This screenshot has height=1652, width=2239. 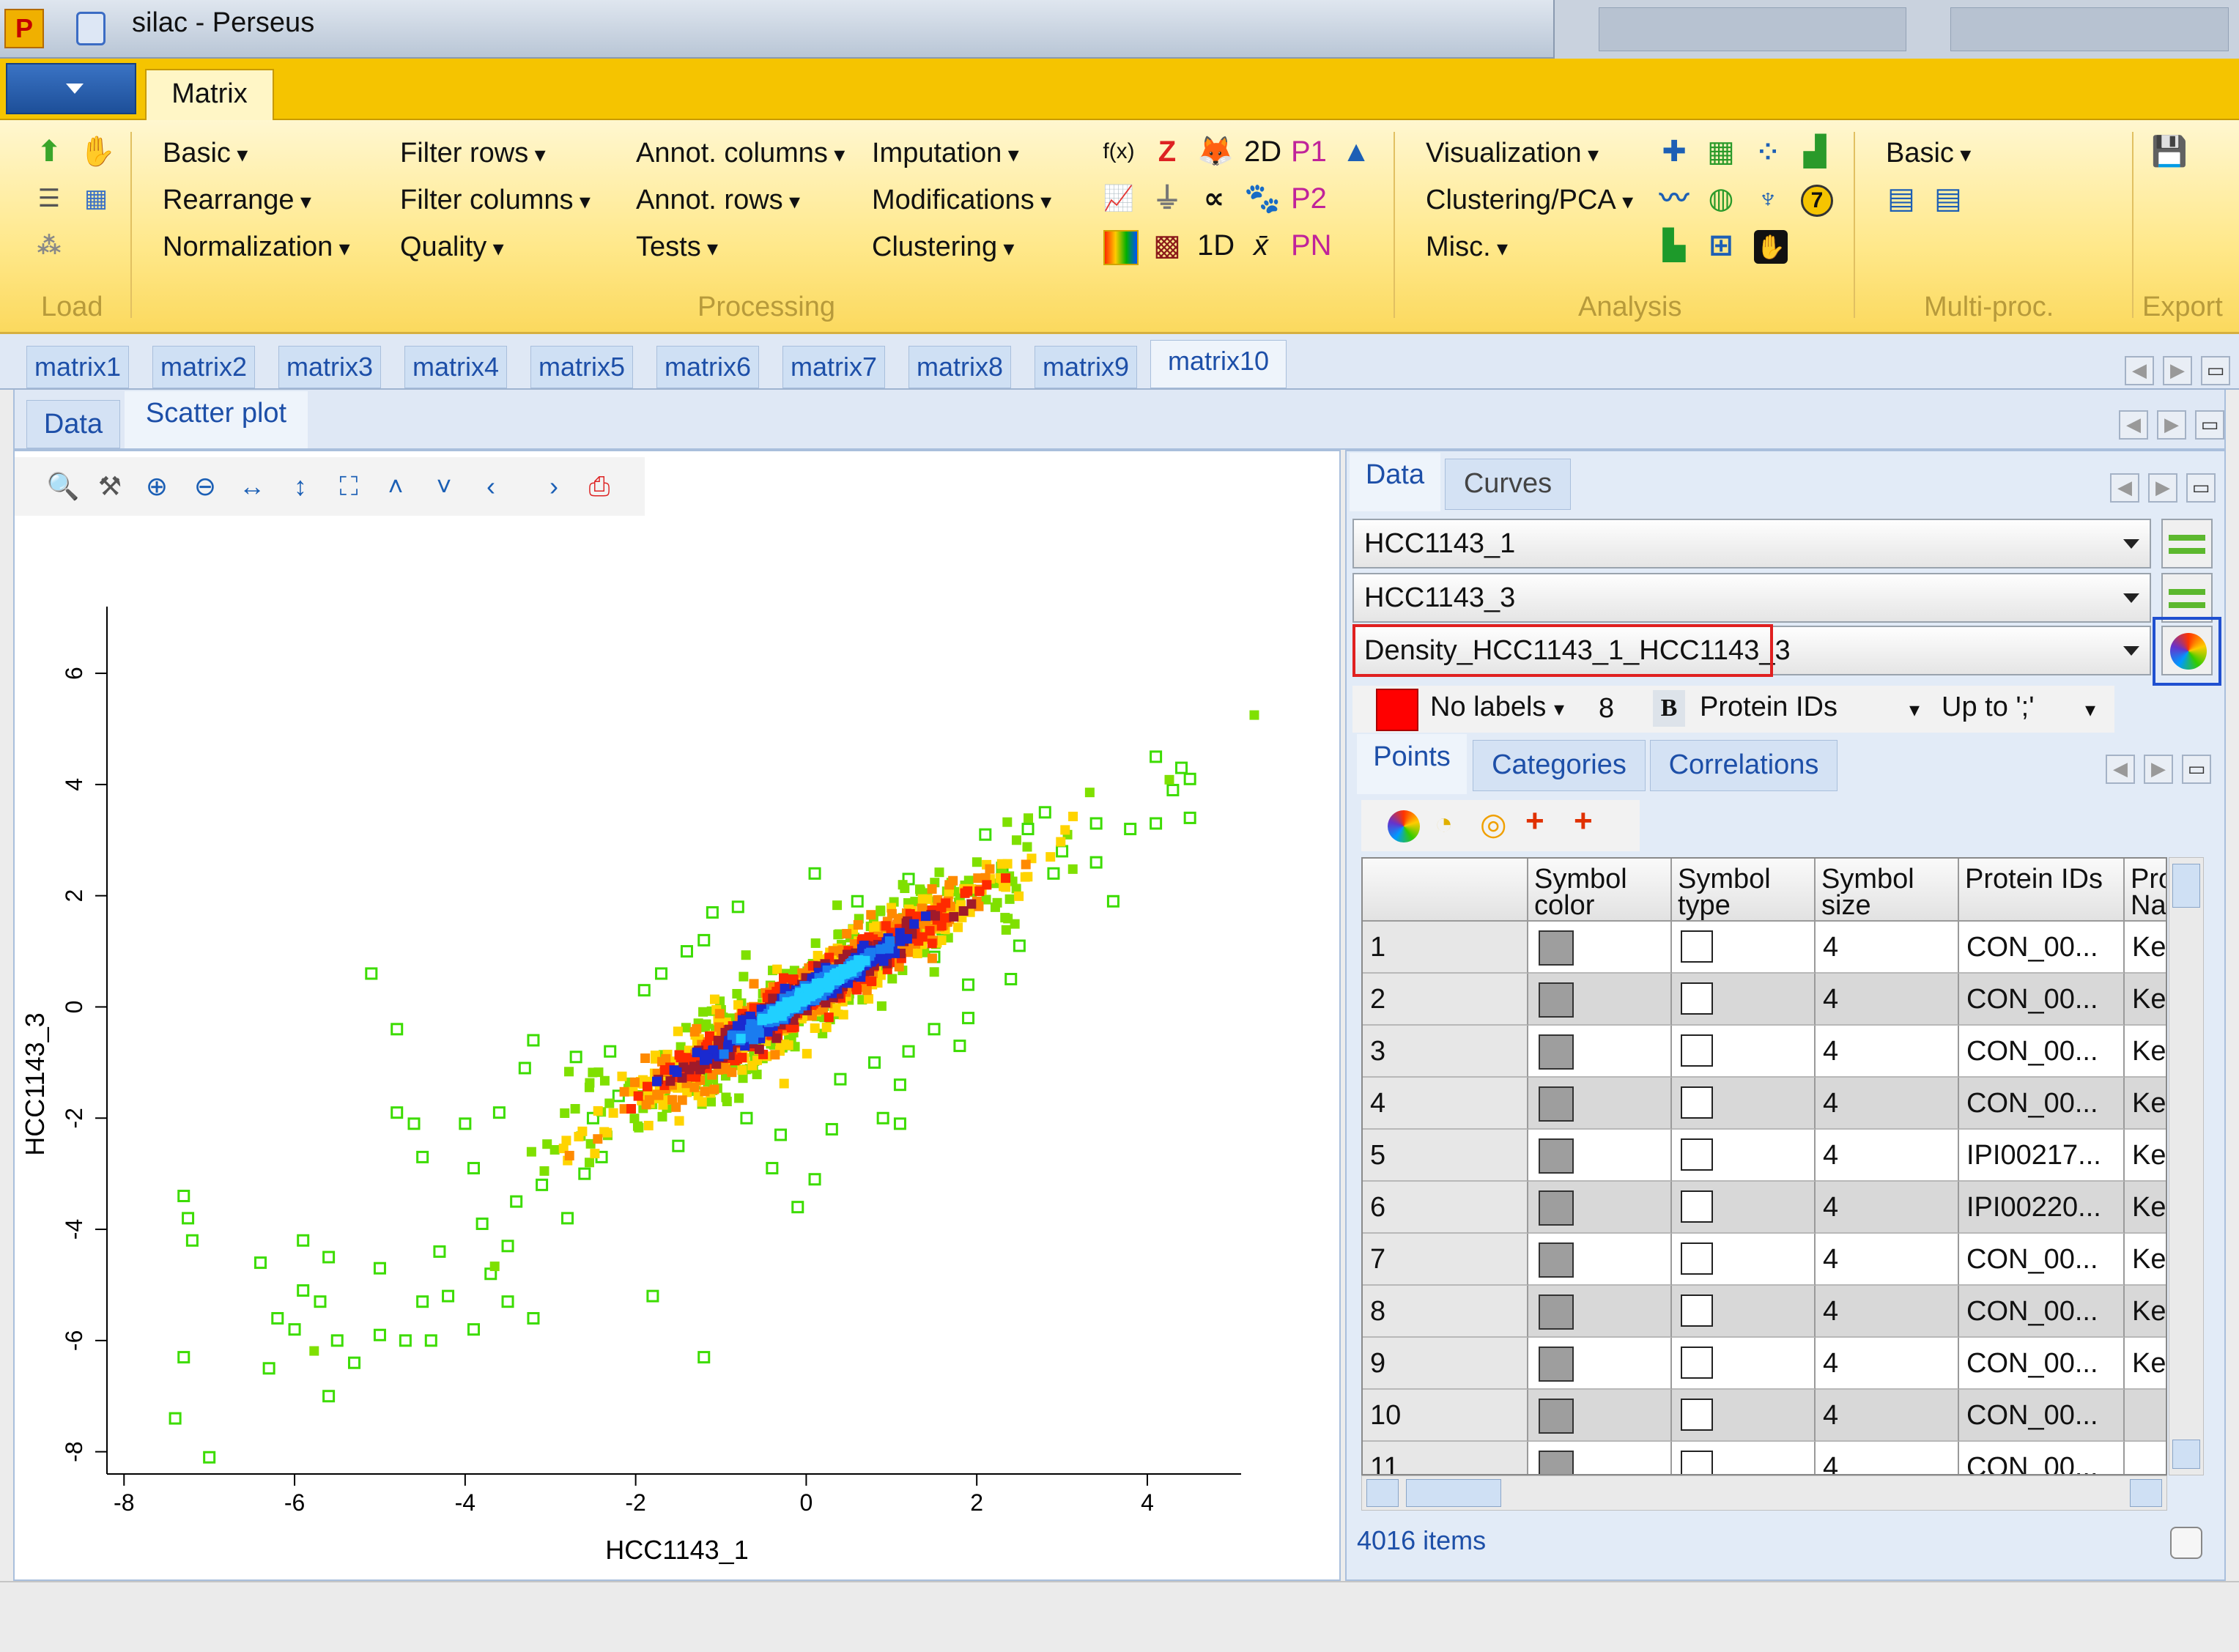 I want to click on select-zoom-icon: 🔍, so click(x=63, y=486).